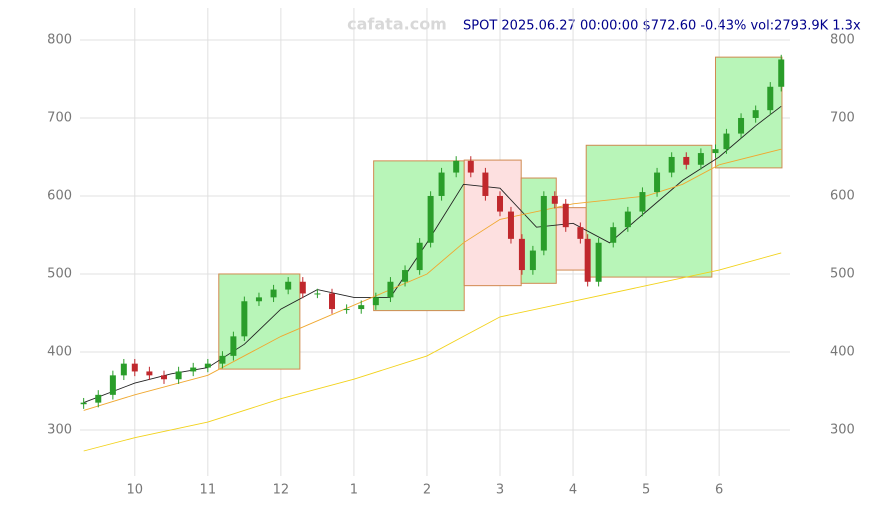 Image resolution: width=894 pixels, height=505 pixels. I want to click on y-tick-label-right: 600, so click(842, 195).